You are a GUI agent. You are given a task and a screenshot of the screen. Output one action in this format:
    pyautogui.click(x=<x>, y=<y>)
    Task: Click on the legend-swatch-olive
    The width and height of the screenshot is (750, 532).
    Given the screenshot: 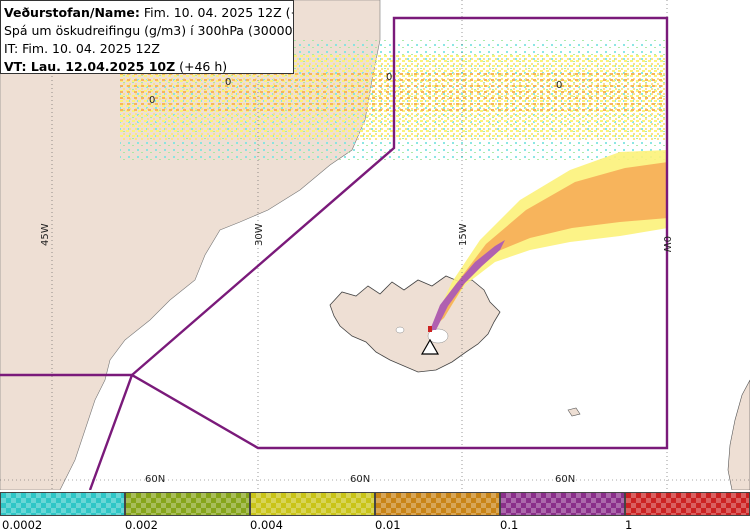 What is the action you would take?
    pyautogui.click(x=187, y=504)
    